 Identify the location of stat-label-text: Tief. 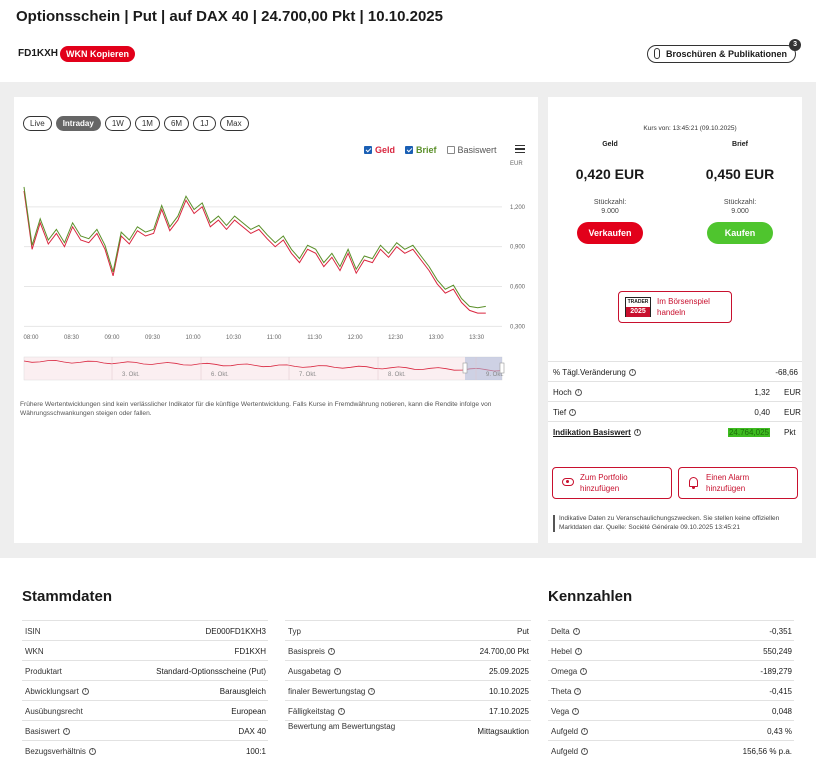
(560, 412).